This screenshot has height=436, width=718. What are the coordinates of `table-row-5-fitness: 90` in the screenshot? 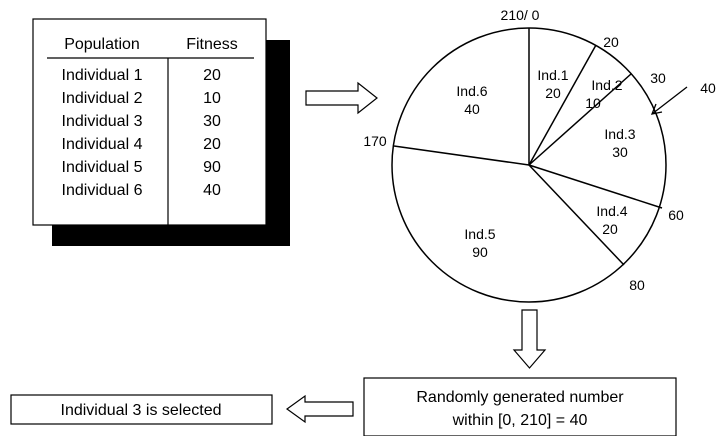 It's located at (212, 167).